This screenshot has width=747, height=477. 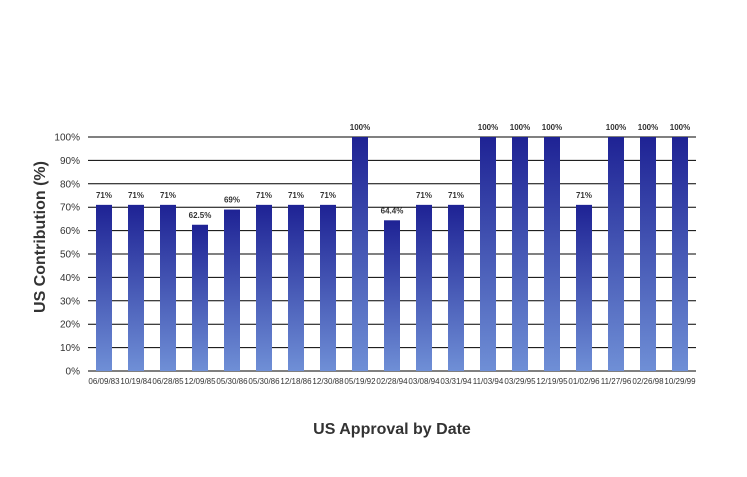 What do you see at coordinates (648, 381) in the screenshot?
I see `x-tick-label: 02/26/98` at bounding box center [648, 381].